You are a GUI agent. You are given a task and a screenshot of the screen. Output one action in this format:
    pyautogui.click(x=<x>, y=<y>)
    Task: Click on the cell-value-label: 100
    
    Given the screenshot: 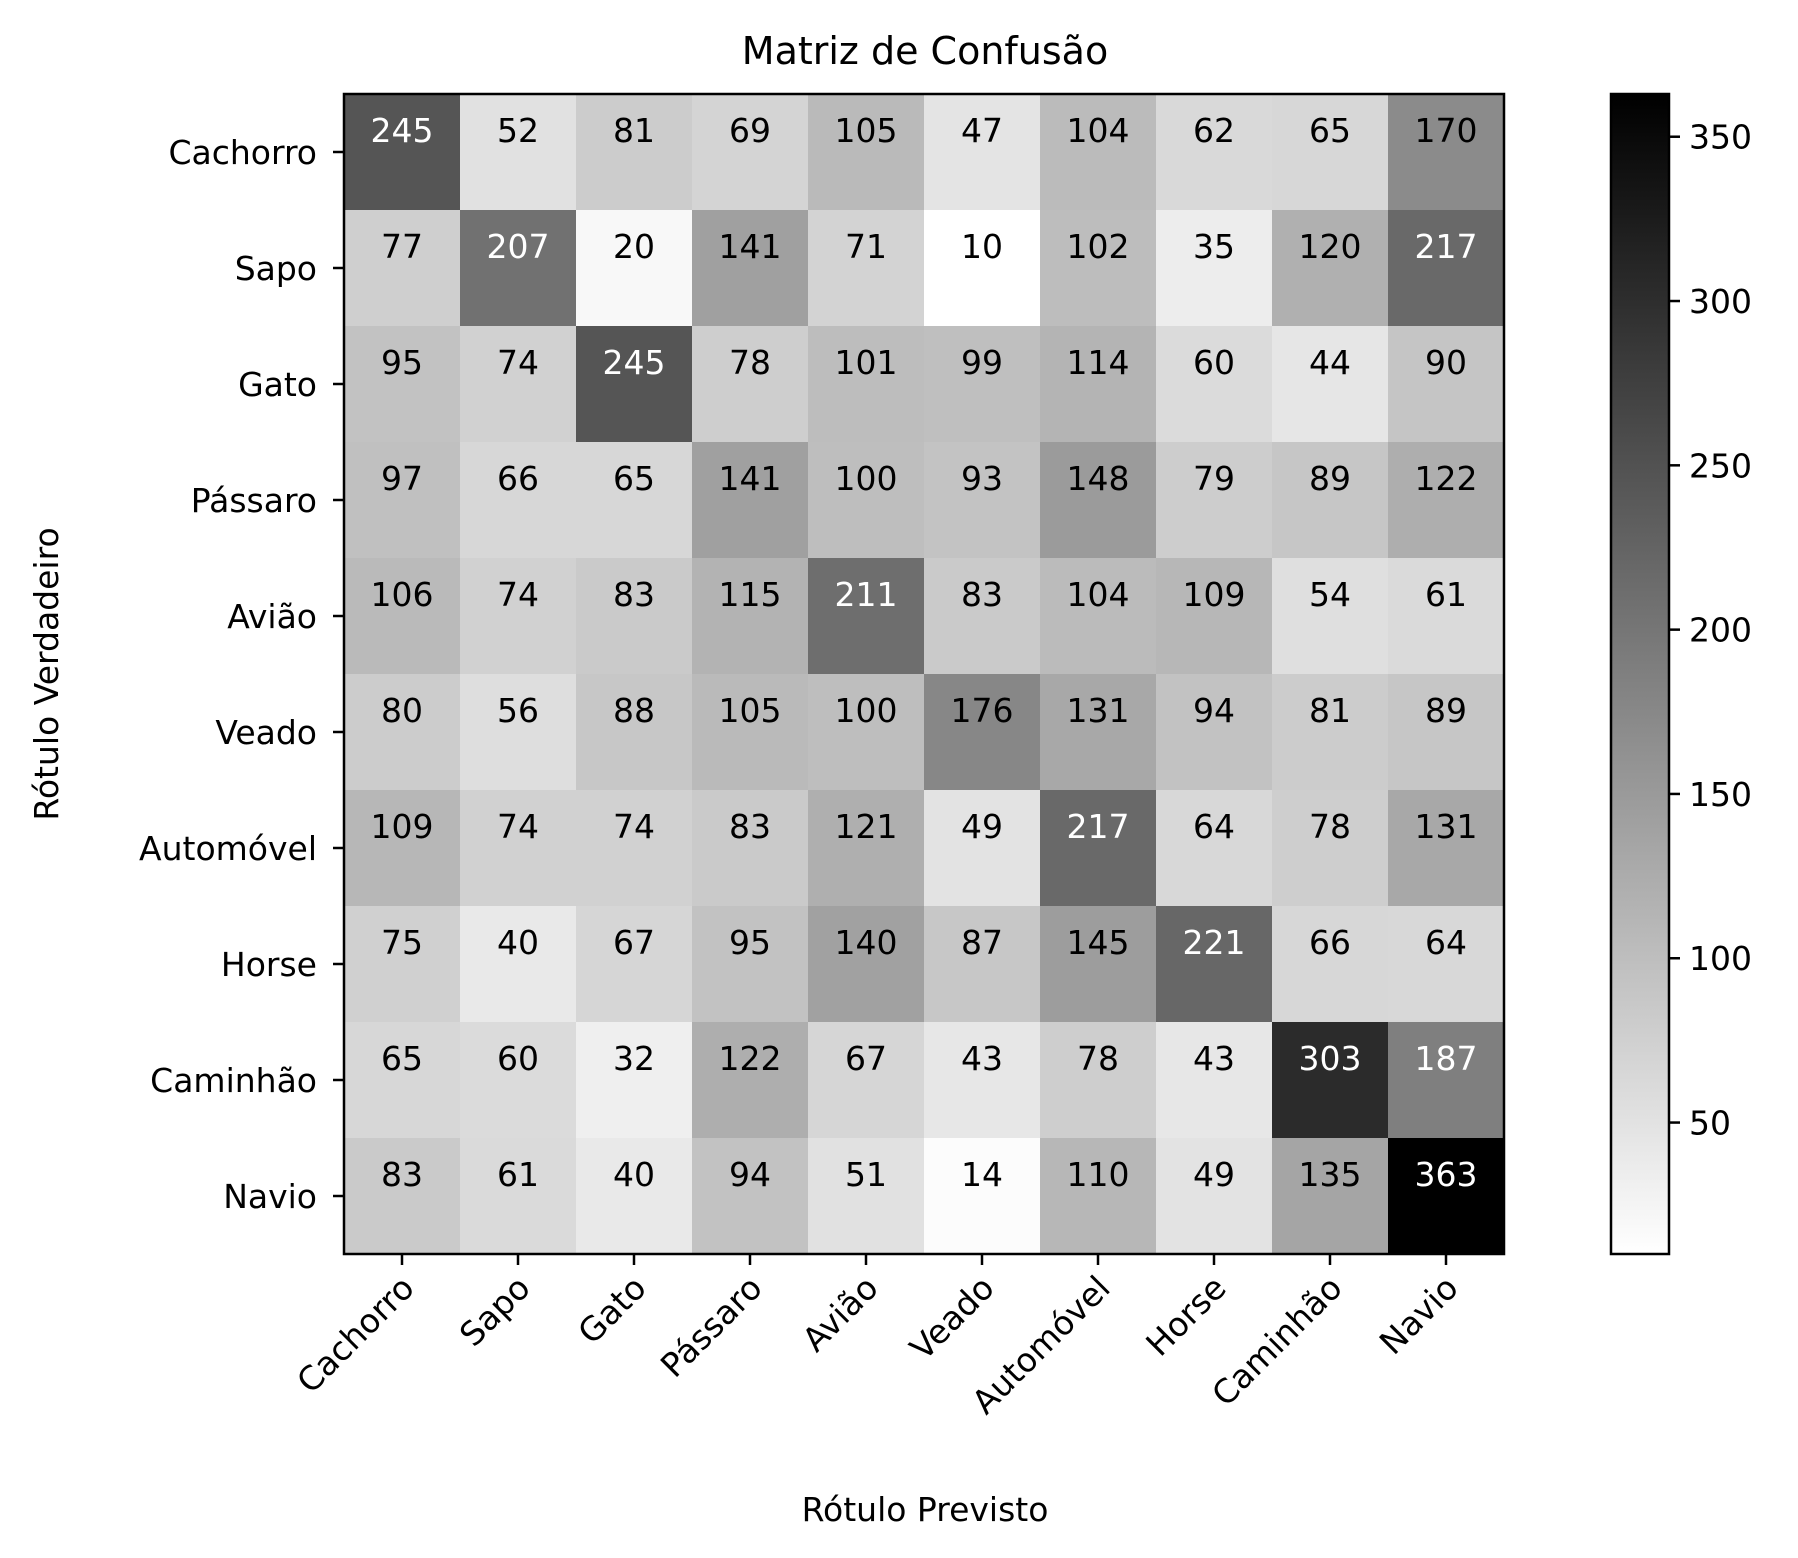 What is the action you would take?
    pyautogui.click(x=866, y=710)
    